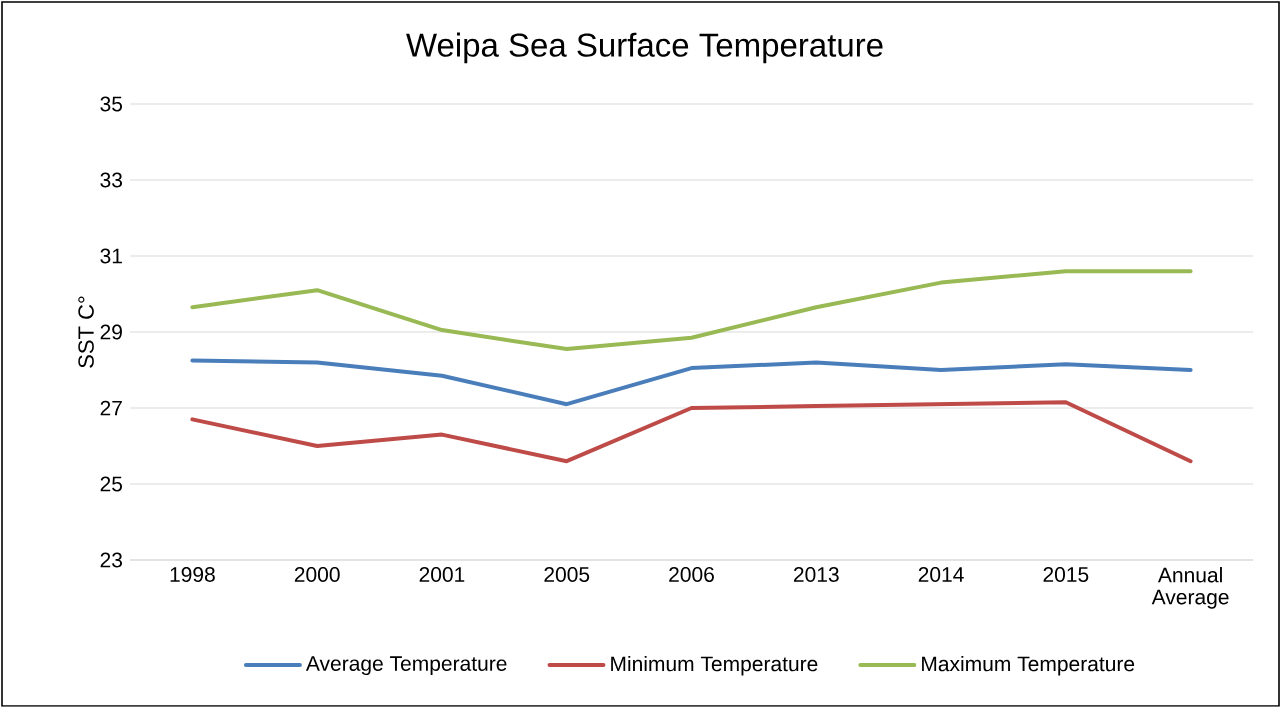 The width and height of the screenshot is (1281, 707). What do you see at coordinates (111, 332) in the screenshot?
I see `y-tick-label: 29` at bounding box center [111, 332].